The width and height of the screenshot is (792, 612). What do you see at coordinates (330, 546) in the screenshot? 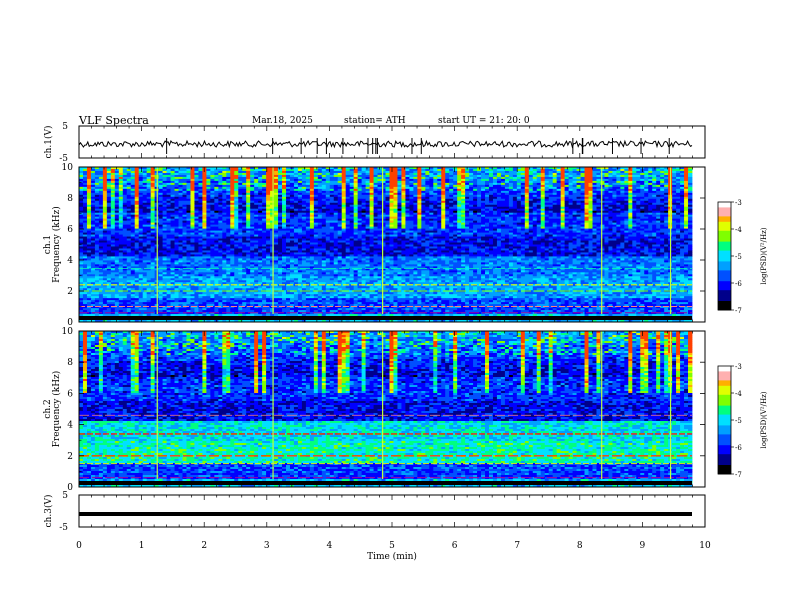
I see `xtick-label: 4` at bounding box center [330, 546].